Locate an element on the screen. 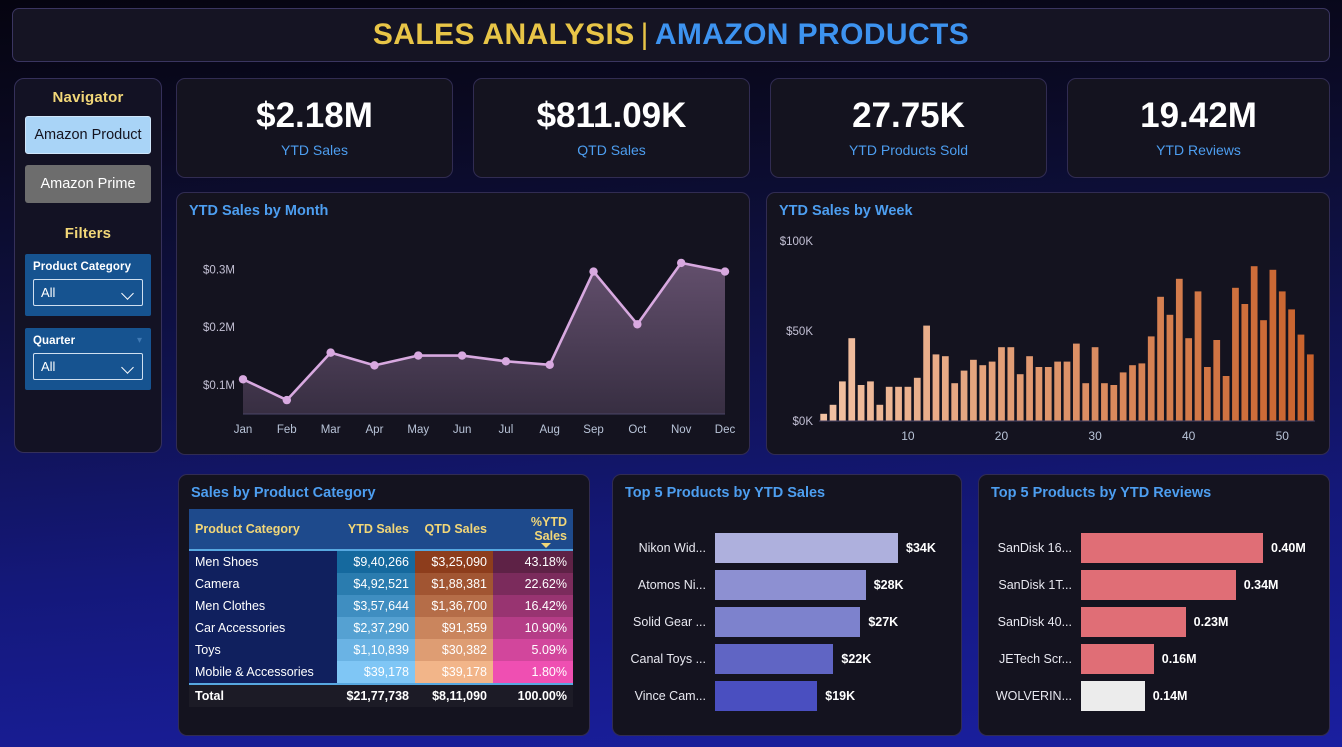 Image resolution: width=1342 pixels, height=747 pixels. kpi-card-qtd-sales: $811.09K QTD Sales is located at coordinates (611, 128).